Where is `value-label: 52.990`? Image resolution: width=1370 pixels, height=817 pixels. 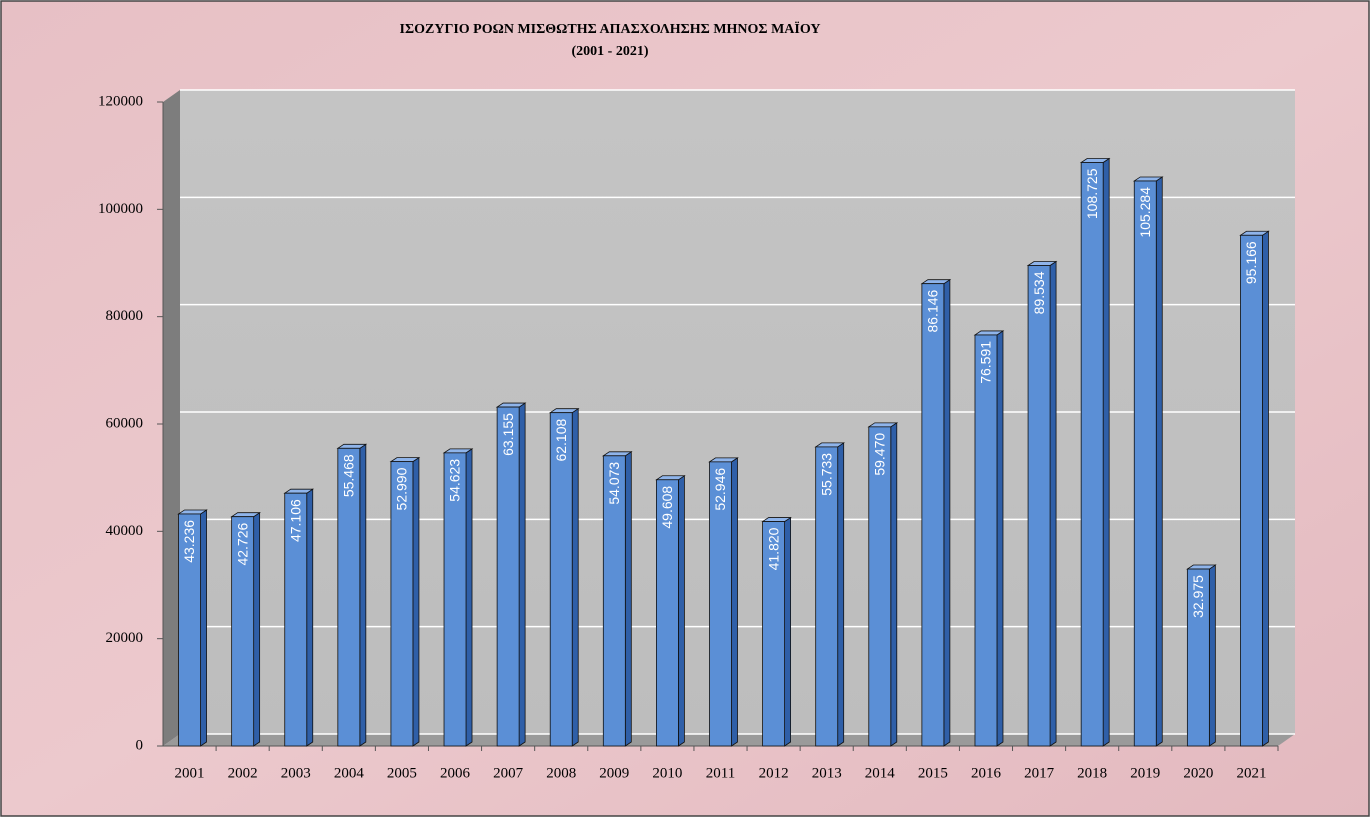
value-label: 52.990 is located at coordinates (402, 488).